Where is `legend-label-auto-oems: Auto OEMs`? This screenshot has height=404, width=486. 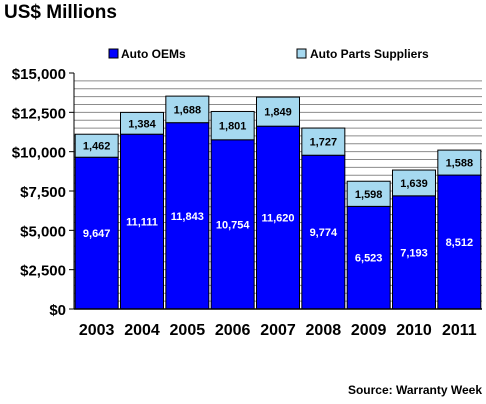 legend-label-auto-oems: Auto OEMs is located at coordinates (153, 54).